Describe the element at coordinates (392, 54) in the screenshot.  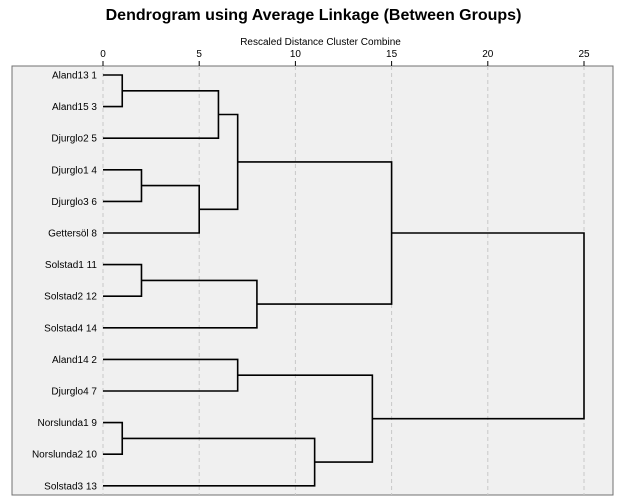
I see `x-tick-label: 15` at that location.